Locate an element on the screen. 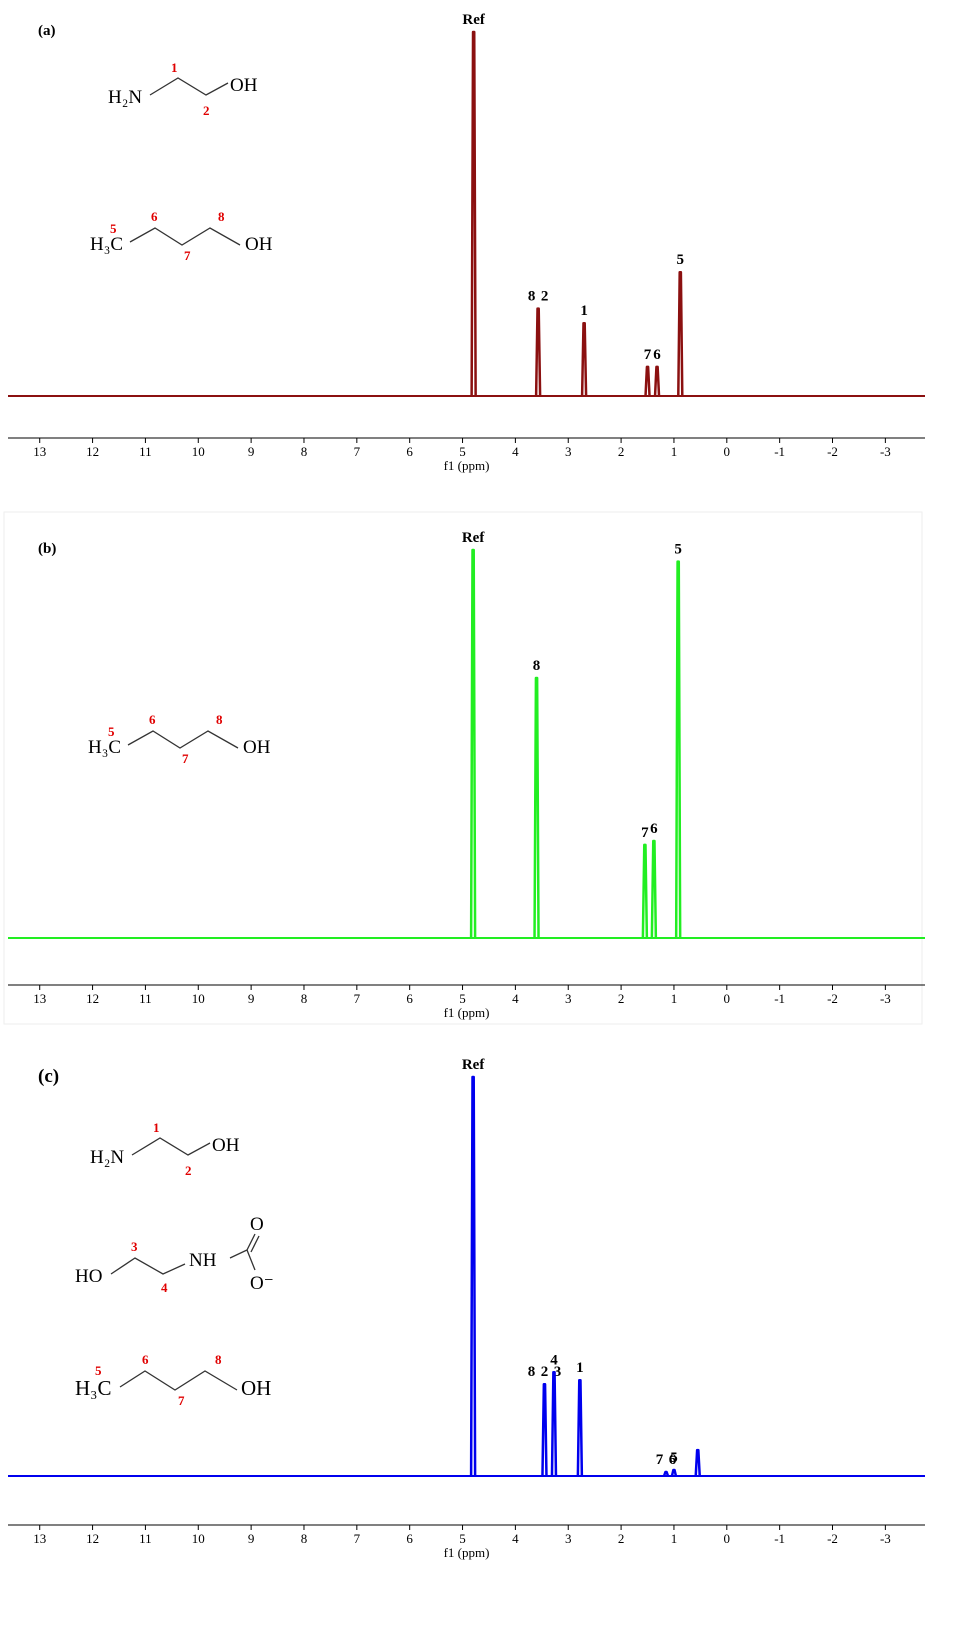 The image size is (973, 1643). atom-number: 4 is located at coordinates (164, 1287).